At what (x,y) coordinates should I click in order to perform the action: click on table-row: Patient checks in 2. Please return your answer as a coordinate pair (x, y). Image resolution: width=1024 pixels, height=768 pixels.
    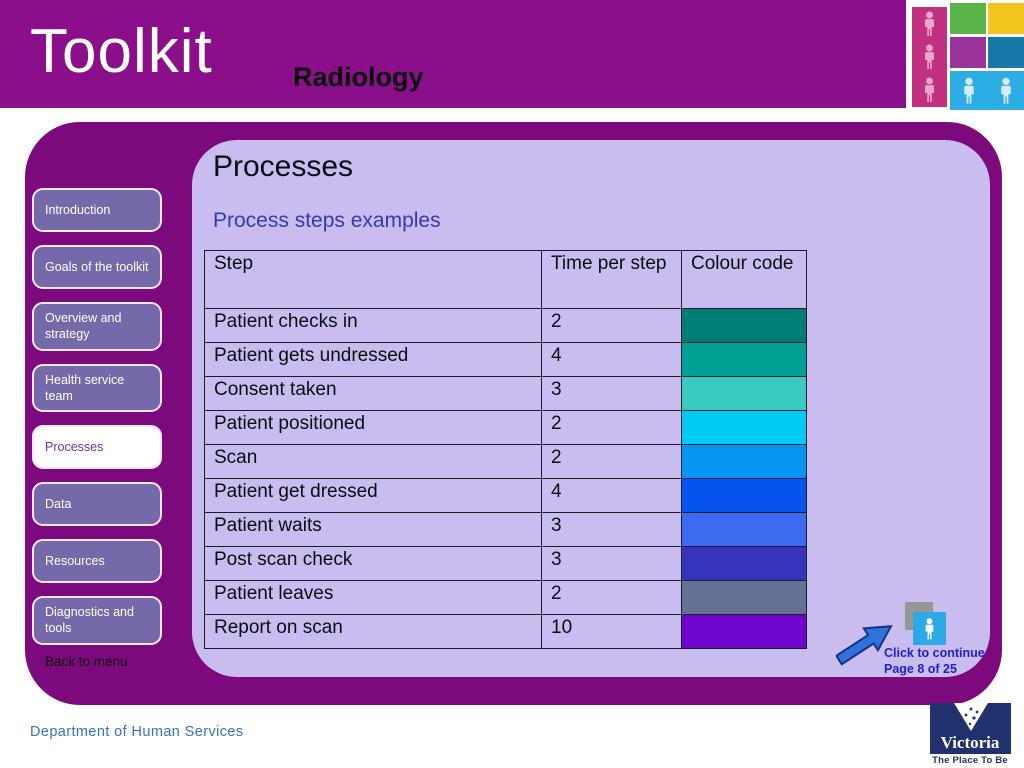
    Looking at the image, I should click on (505, 325).